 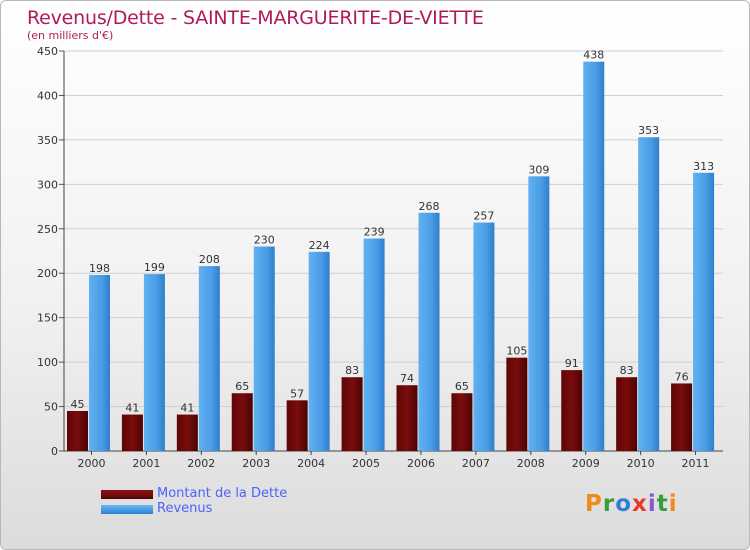 I want to click on logo-letter: x, so click(x=640, y=504).